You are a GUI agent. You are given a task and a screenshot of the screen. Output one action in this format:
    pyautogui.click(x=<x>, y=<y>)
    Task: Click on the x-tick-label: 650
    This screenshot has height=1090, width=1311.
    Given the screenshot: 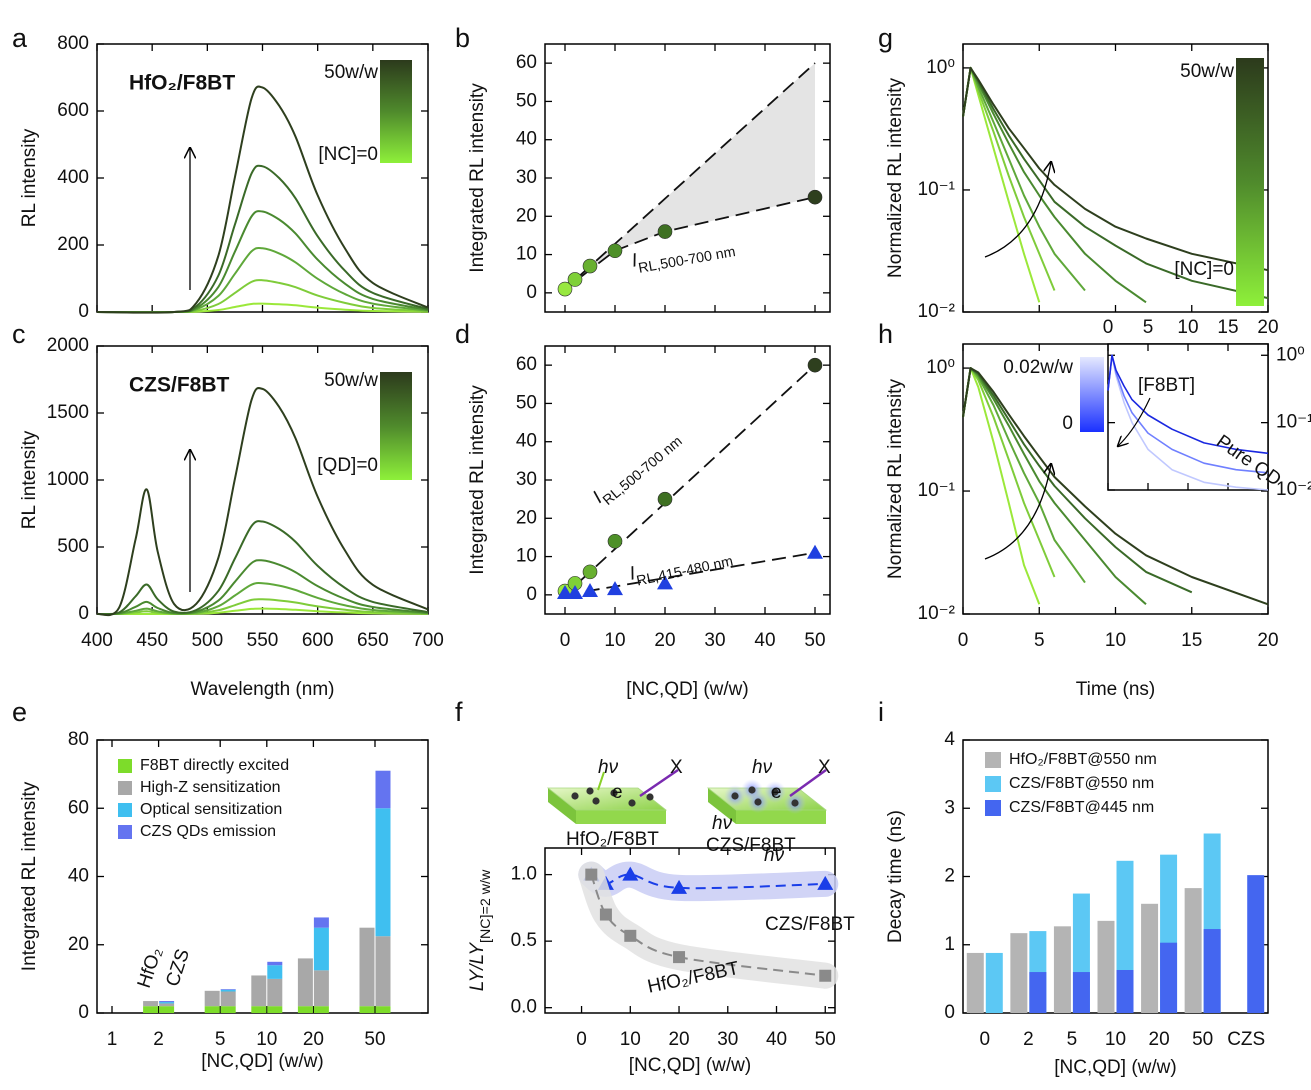 What is the action you would take?
    pyautogui.click(x=373, y=640)
    